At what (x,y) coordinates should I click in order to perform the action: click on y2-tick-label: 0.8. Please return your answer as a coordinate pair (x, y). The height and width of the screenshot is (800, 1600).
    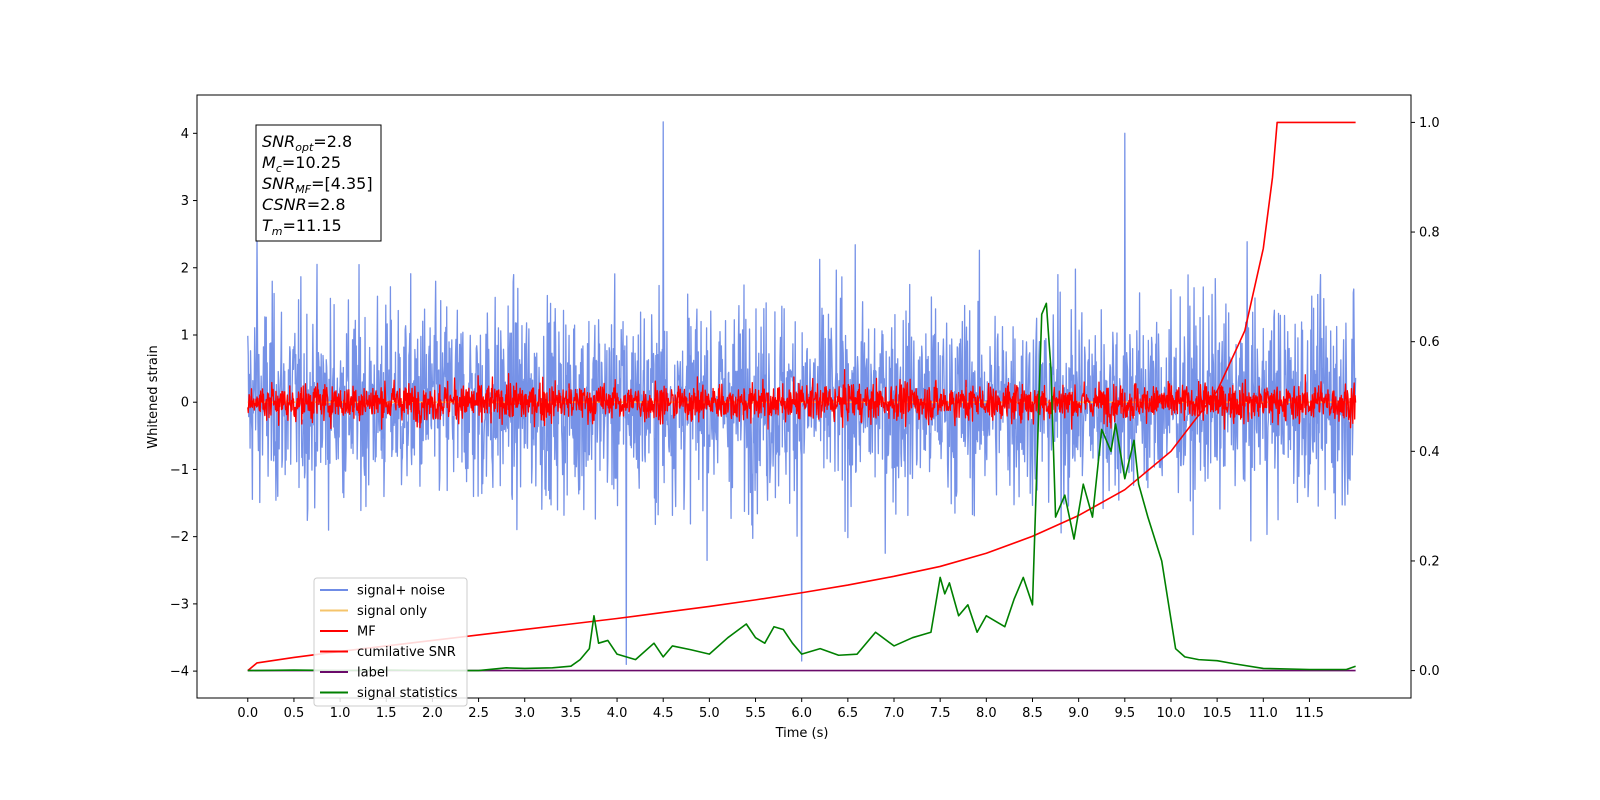
    Looking at the image, I should click on (1429, 233).